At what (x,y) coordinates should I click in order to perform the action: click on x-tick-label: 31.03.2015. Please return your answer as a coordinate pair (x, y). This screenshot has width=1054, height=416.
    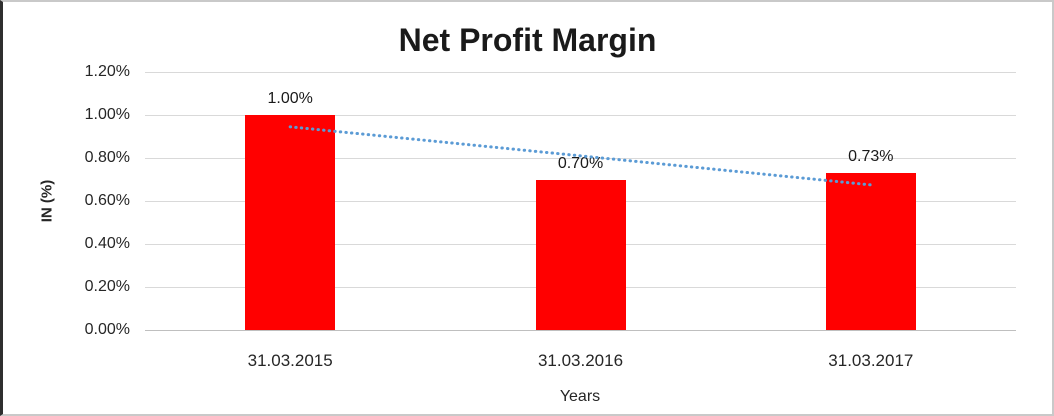
    Looking at the image, I should click on (290, 360).